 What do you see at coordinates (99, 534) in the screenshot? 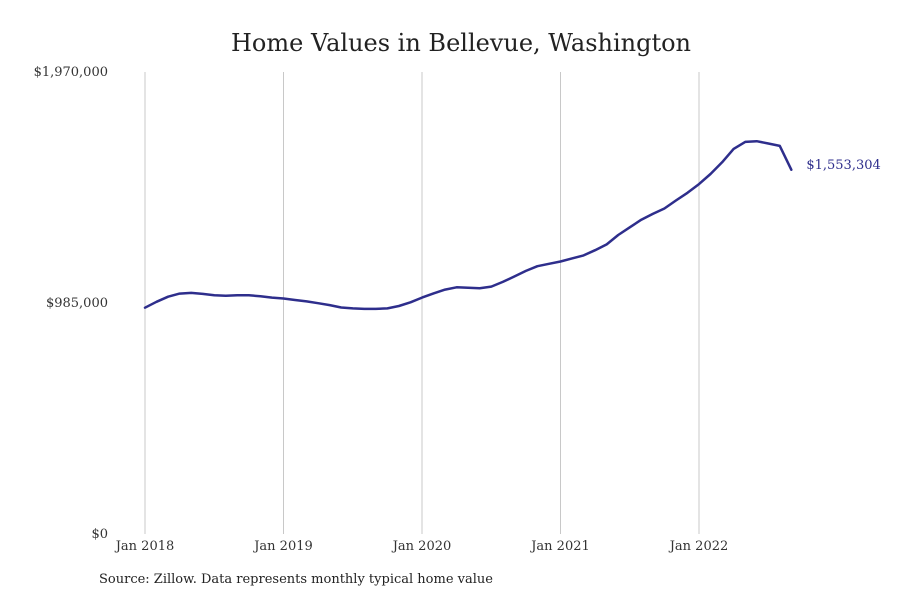
I see `y-tick-label: $0` at bounding box center [99, 534].